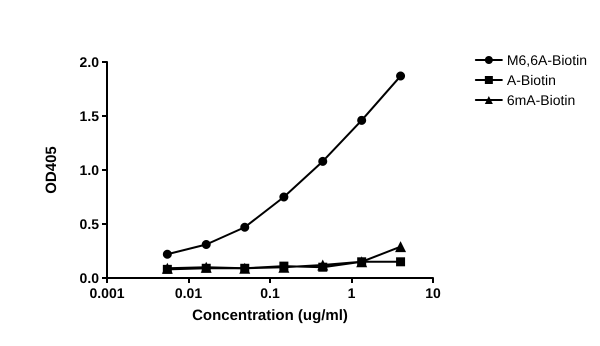 The image size is (600, 346). I want to click on x-tick-label: 10, so click(433, 293).